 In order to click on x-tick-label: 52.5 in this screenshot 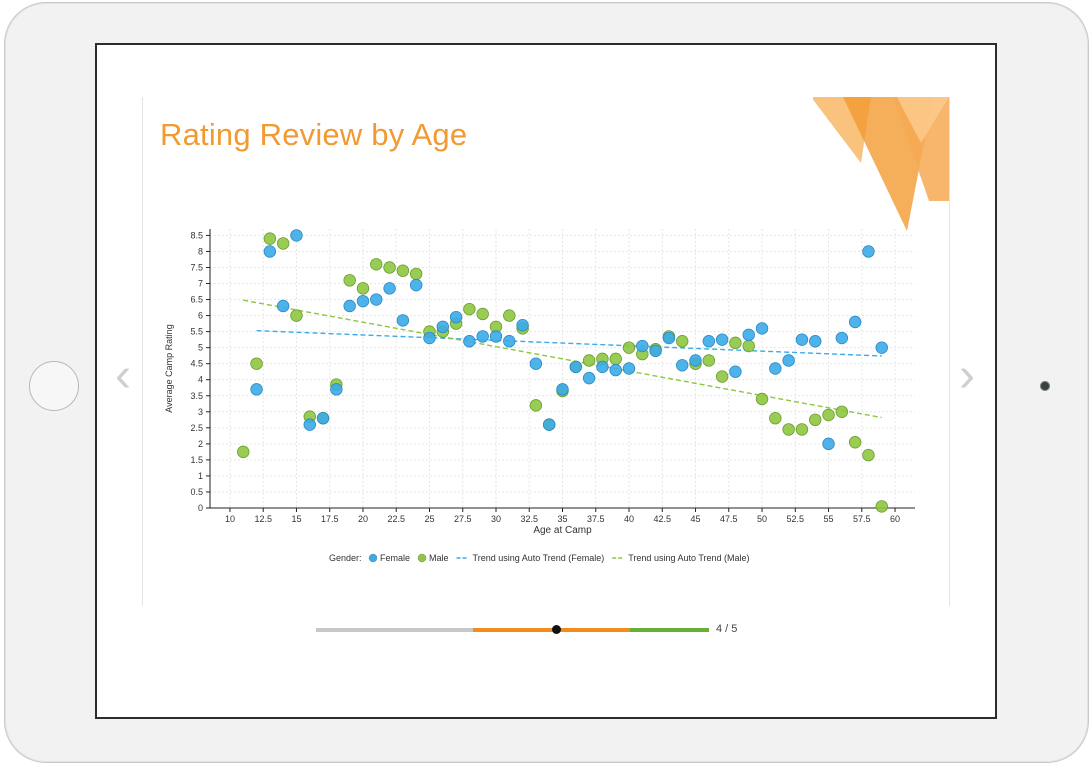, I will do `click(796, 519)`.